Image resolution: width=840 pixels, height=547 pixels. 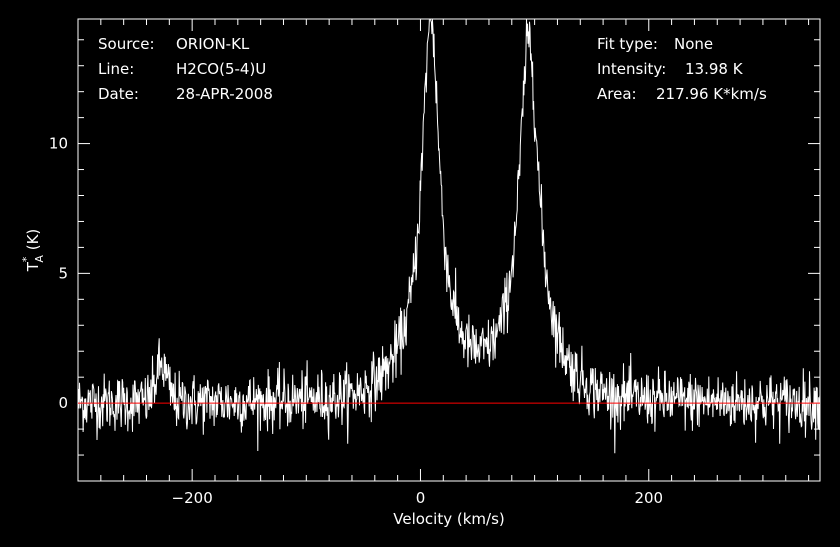 What do you see at coordinates (617, 94) in the screenshot?
I see `area-label: Area:` at bounding box center [617, 94].